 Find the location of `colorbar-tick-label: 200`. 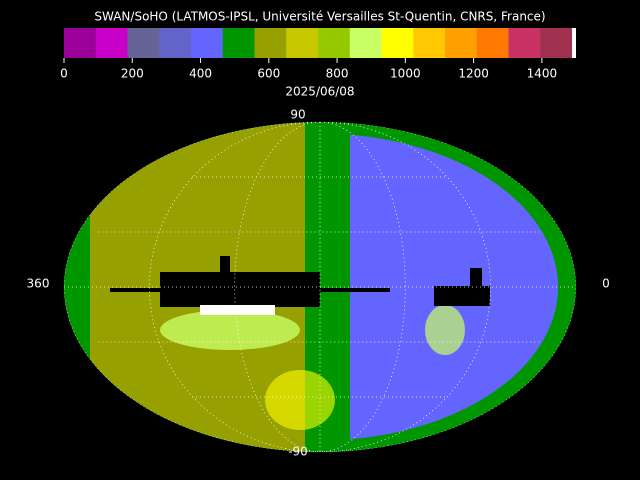

colorbar-tick-label: 200 is located at coordinates (132, 74).